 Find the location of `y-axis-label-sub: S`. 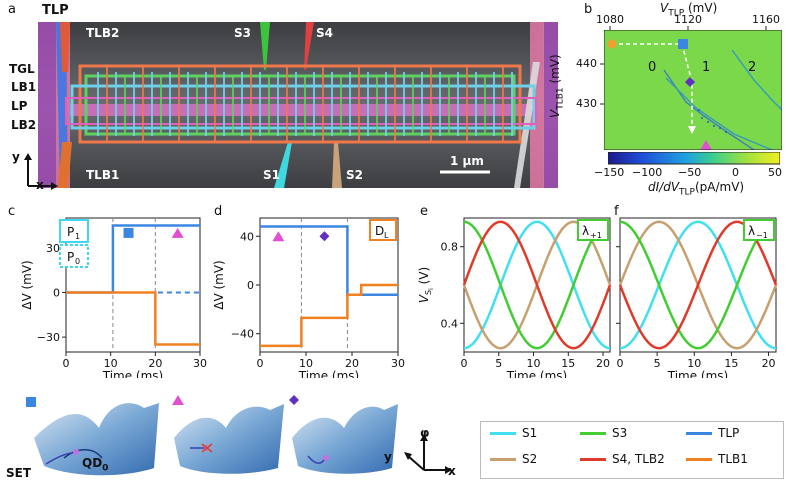

y-axis-label-sub: S is located at coordinates (428, 292).